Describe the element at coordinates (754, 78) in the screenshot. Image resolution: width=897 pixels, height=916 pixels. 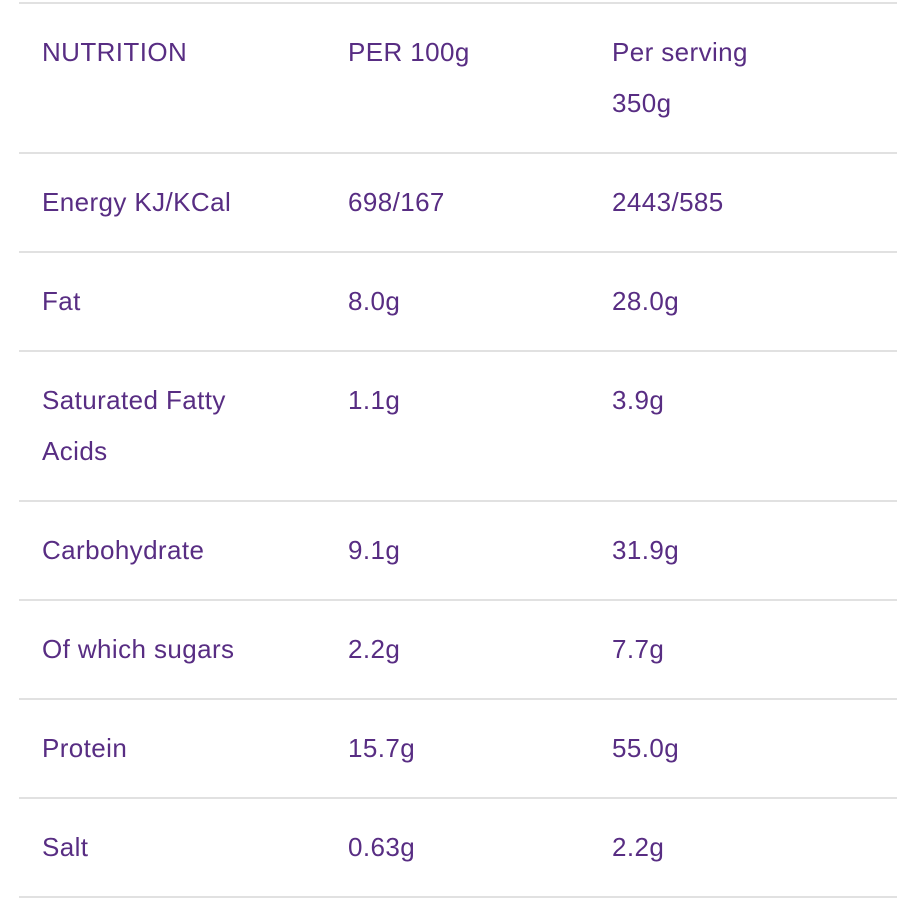
I see `header-per-serving: Per serving 350g` at that location.